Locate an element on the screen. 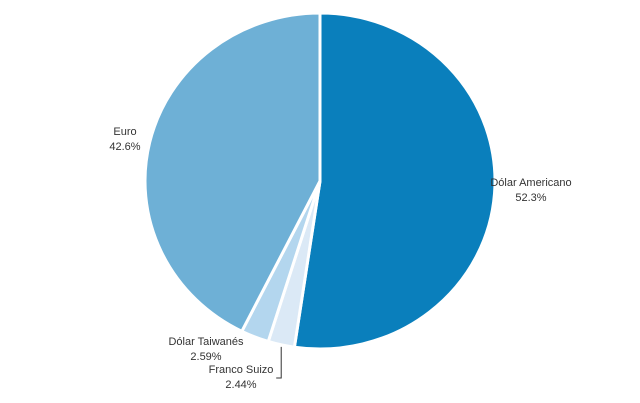 The height and width of the screenshot is (403, 640). slice-name: Franco Suizo is located at coordinates (241, 370).